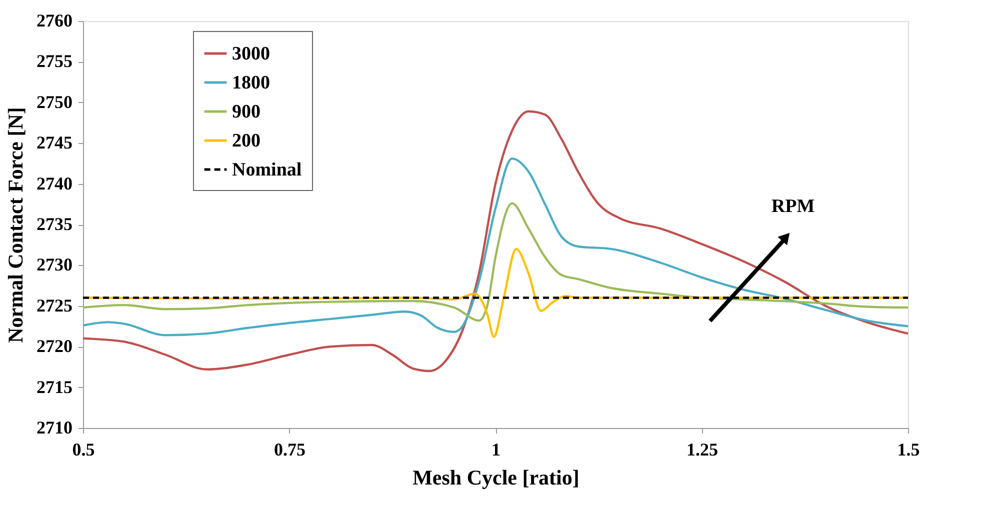 This screenshot has height=506, width=981. Describe the element at coordinates (496, 478) in the screenshot. I see `x-axis-title: Mesh Cycle [ratio]` at that location.